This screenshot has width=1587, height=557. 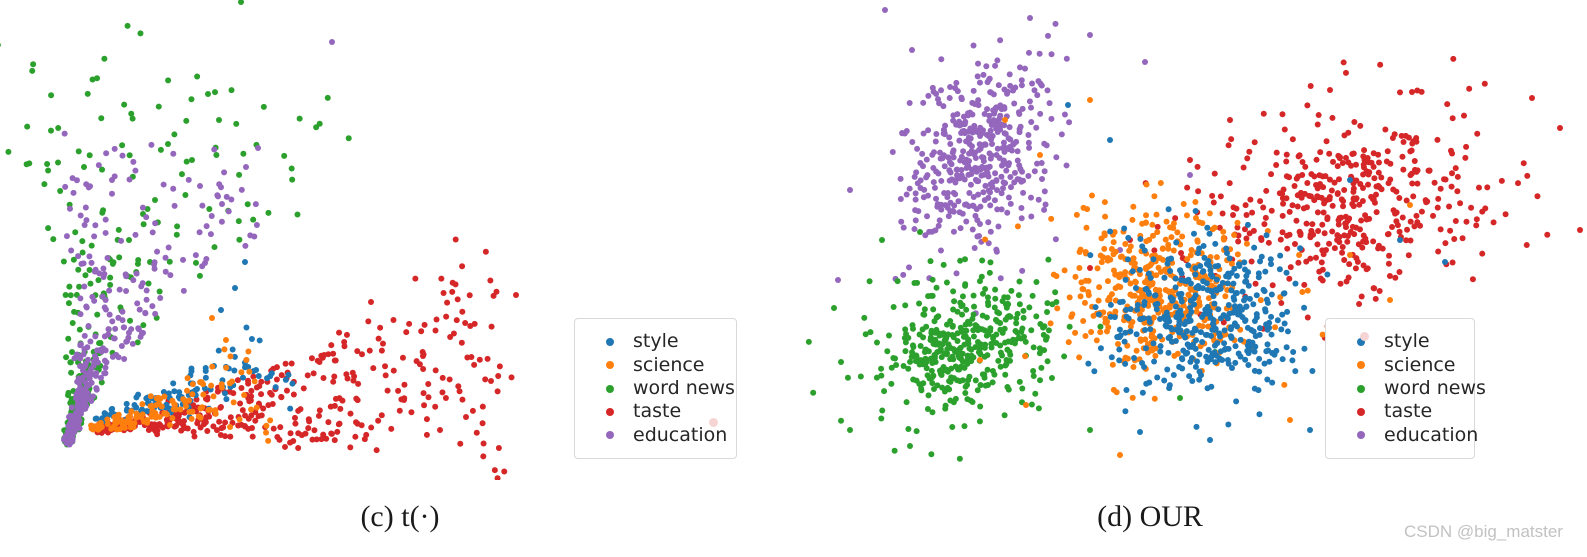 I want to click on panel-d-caption-prefix: (d), so click(x=1115, y=516).